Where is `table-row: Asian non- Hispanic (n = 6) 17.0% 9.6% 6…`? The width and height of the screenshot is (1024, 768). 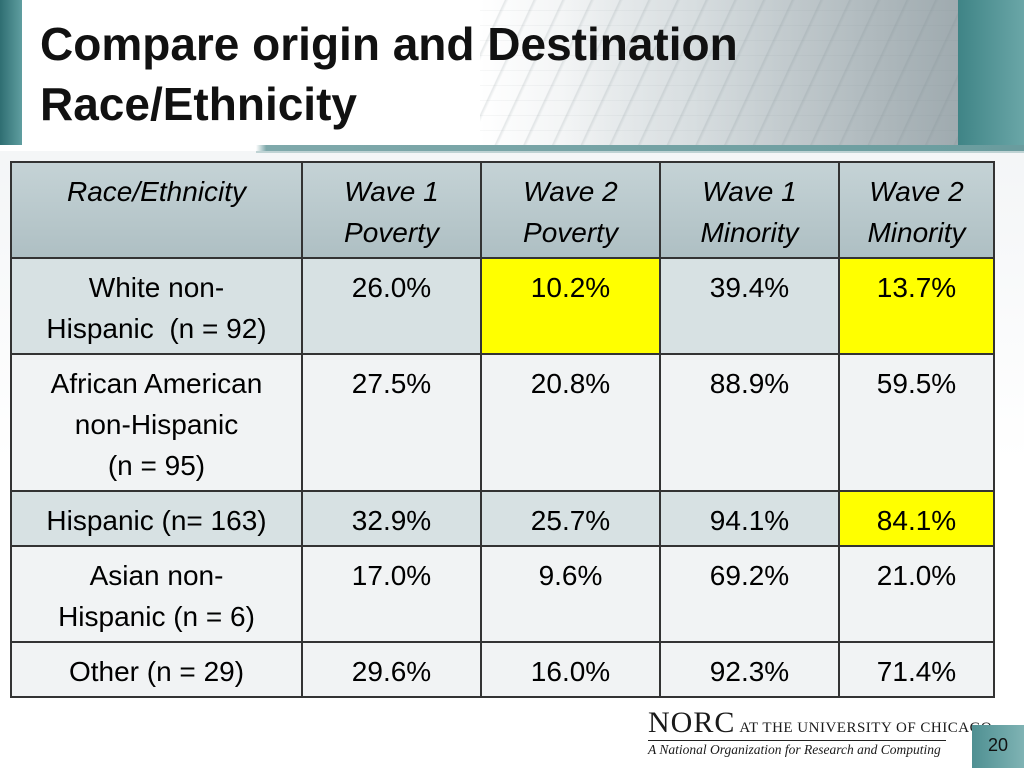
table-row: Asian non- Hispanic (n = 6) 17.0% 9.6% 6… is located at coordinates (502, 594).